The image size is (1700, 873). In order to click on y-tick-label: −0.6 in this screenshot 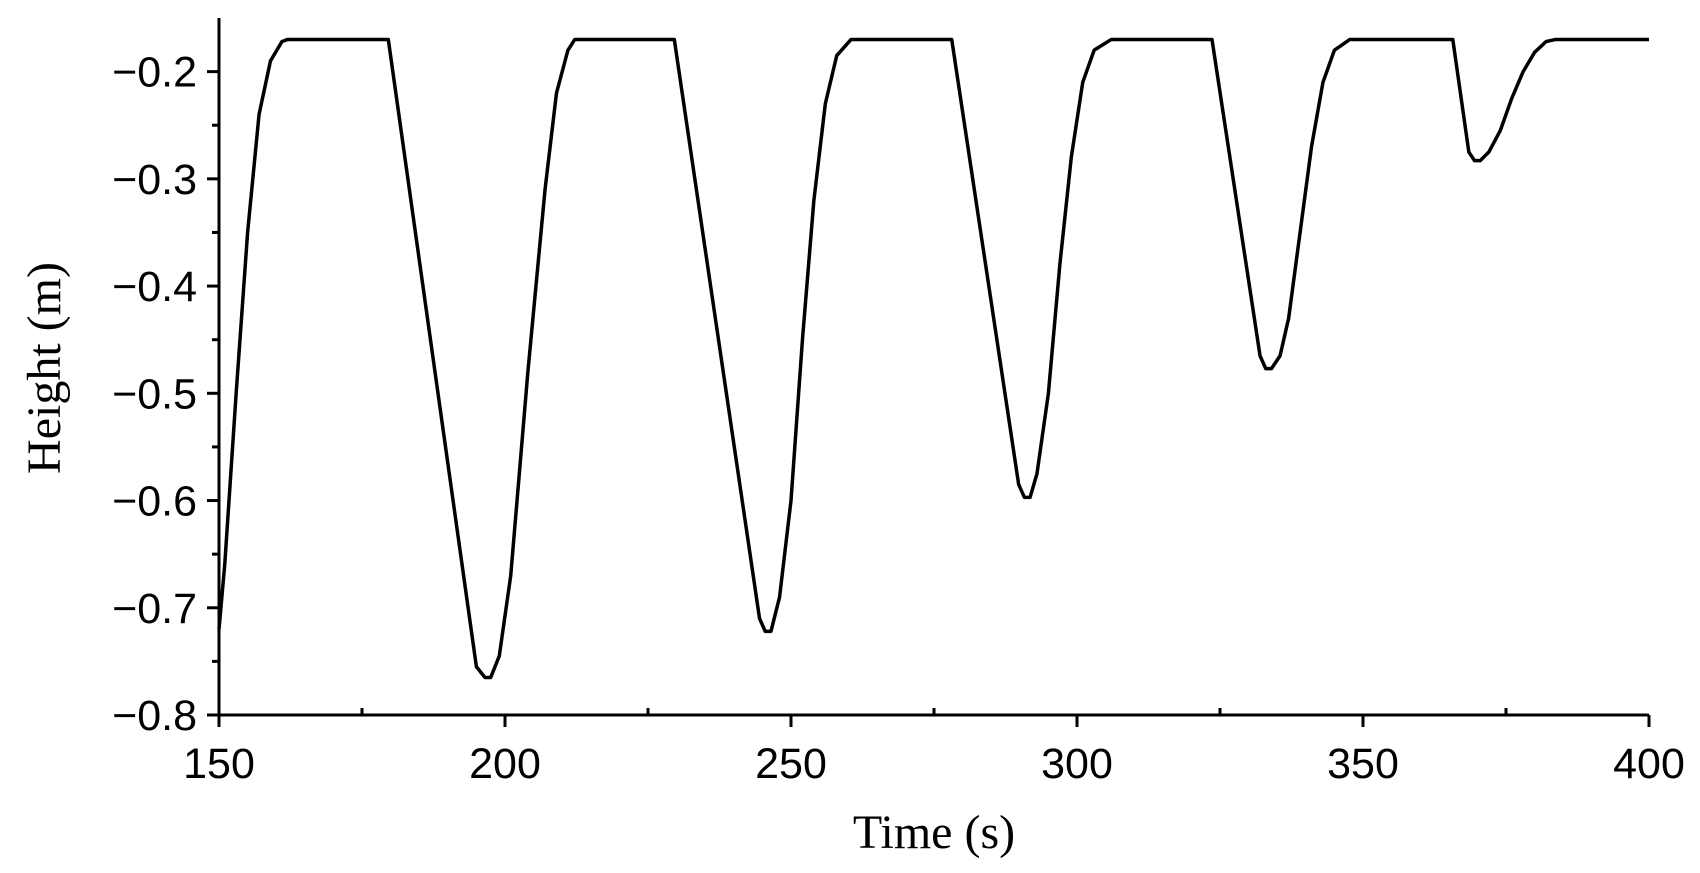, I will do `click(154, 502)`.